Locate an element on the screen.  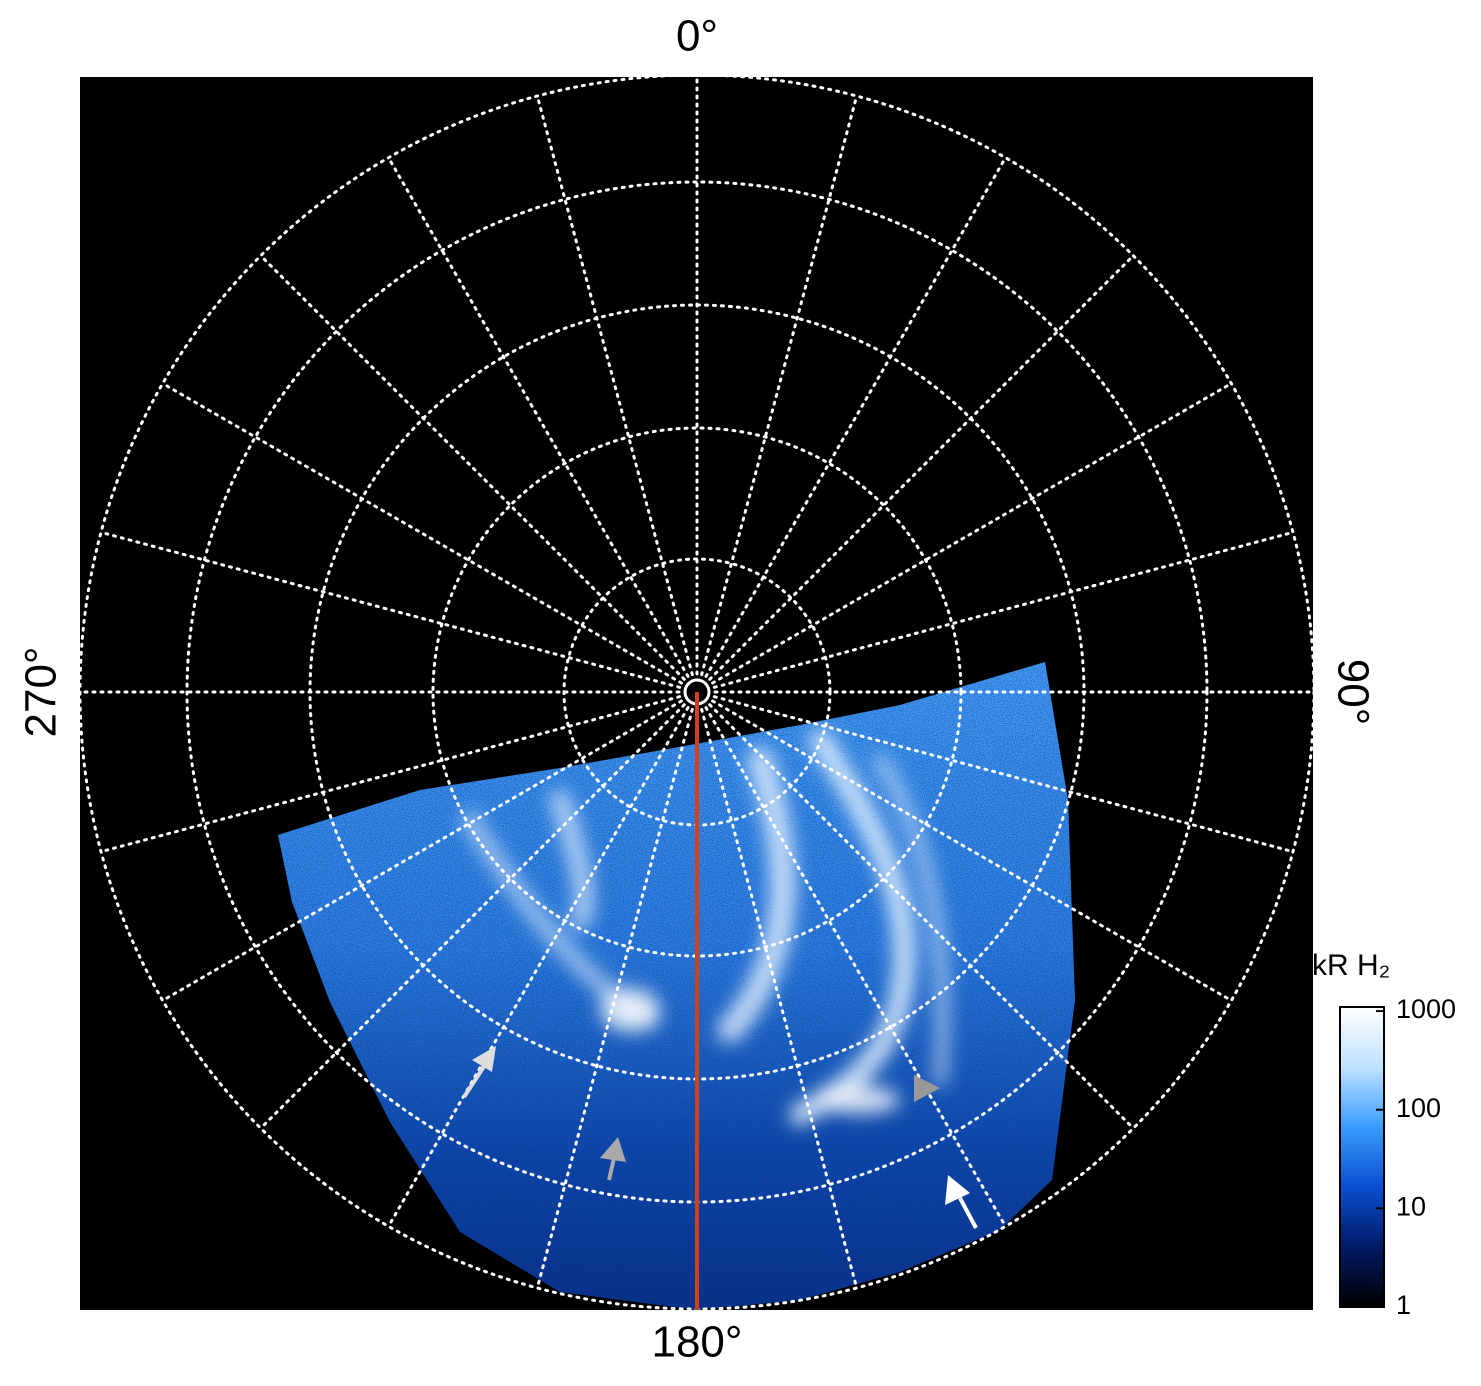
angle-label: 180° is located at coordinates (696, 1342).